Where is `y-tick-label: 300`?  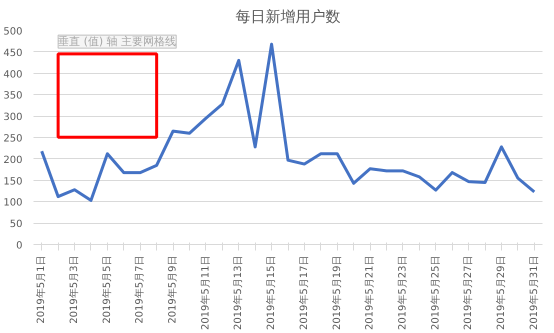
y-tick-label: 300 is located at coordinates (13, 118).